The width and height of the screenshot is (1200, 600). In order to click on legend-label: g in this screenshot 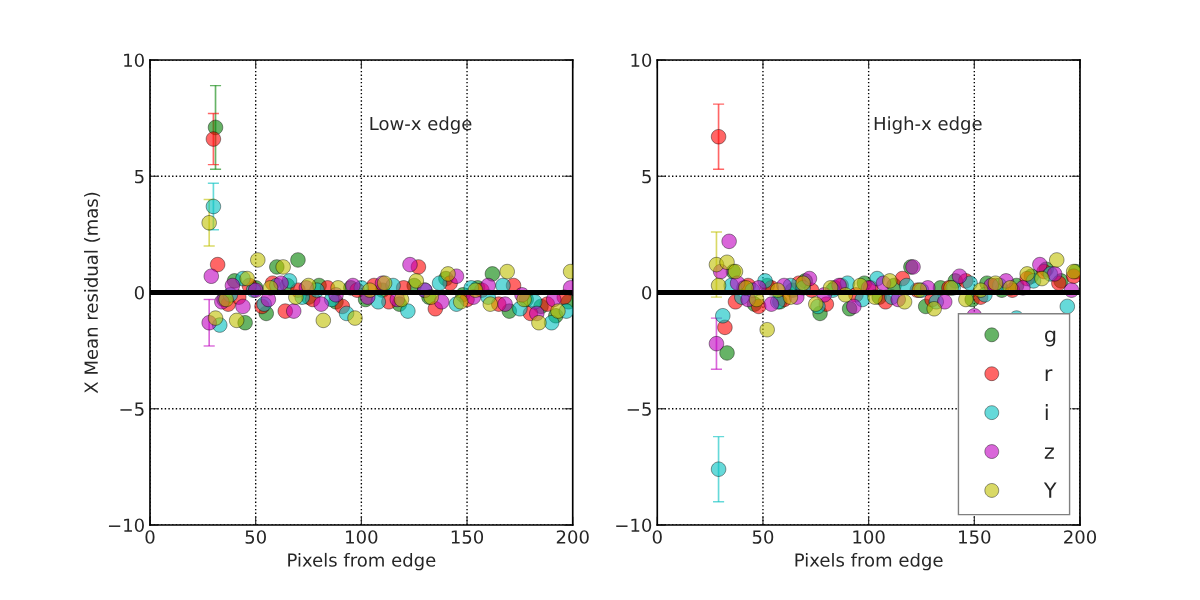, I will do `click(1050, 338)`.